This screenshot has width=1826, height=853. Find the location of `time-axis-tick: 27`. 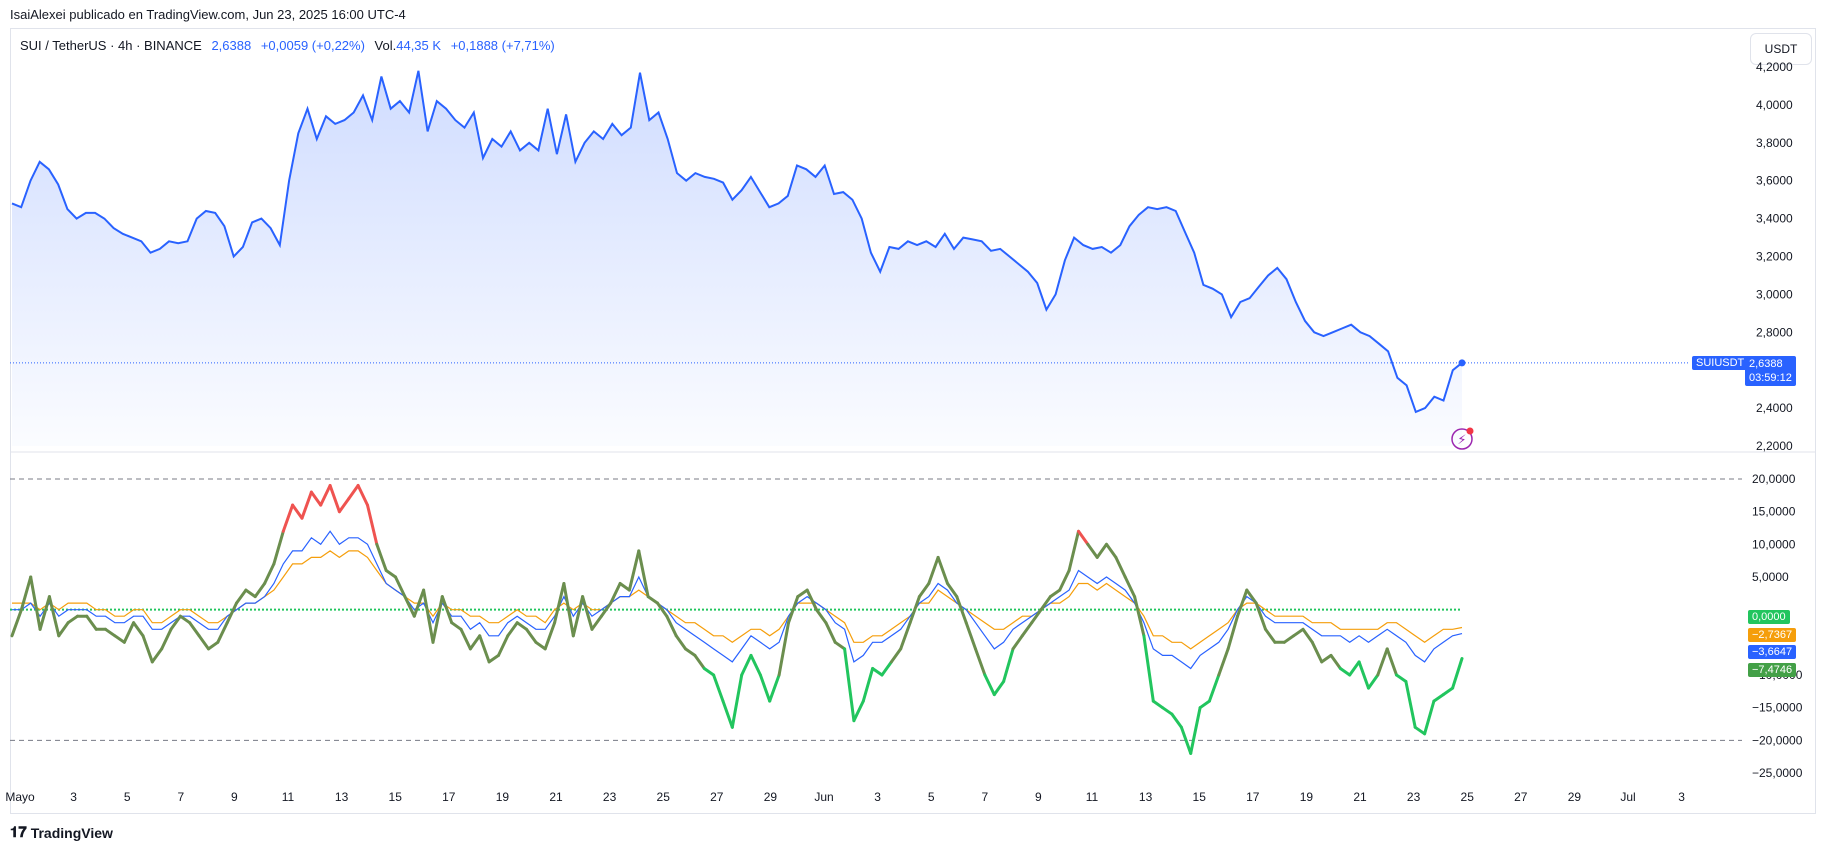

time-axis-tick: 27 is located at coordinates (717, 797).